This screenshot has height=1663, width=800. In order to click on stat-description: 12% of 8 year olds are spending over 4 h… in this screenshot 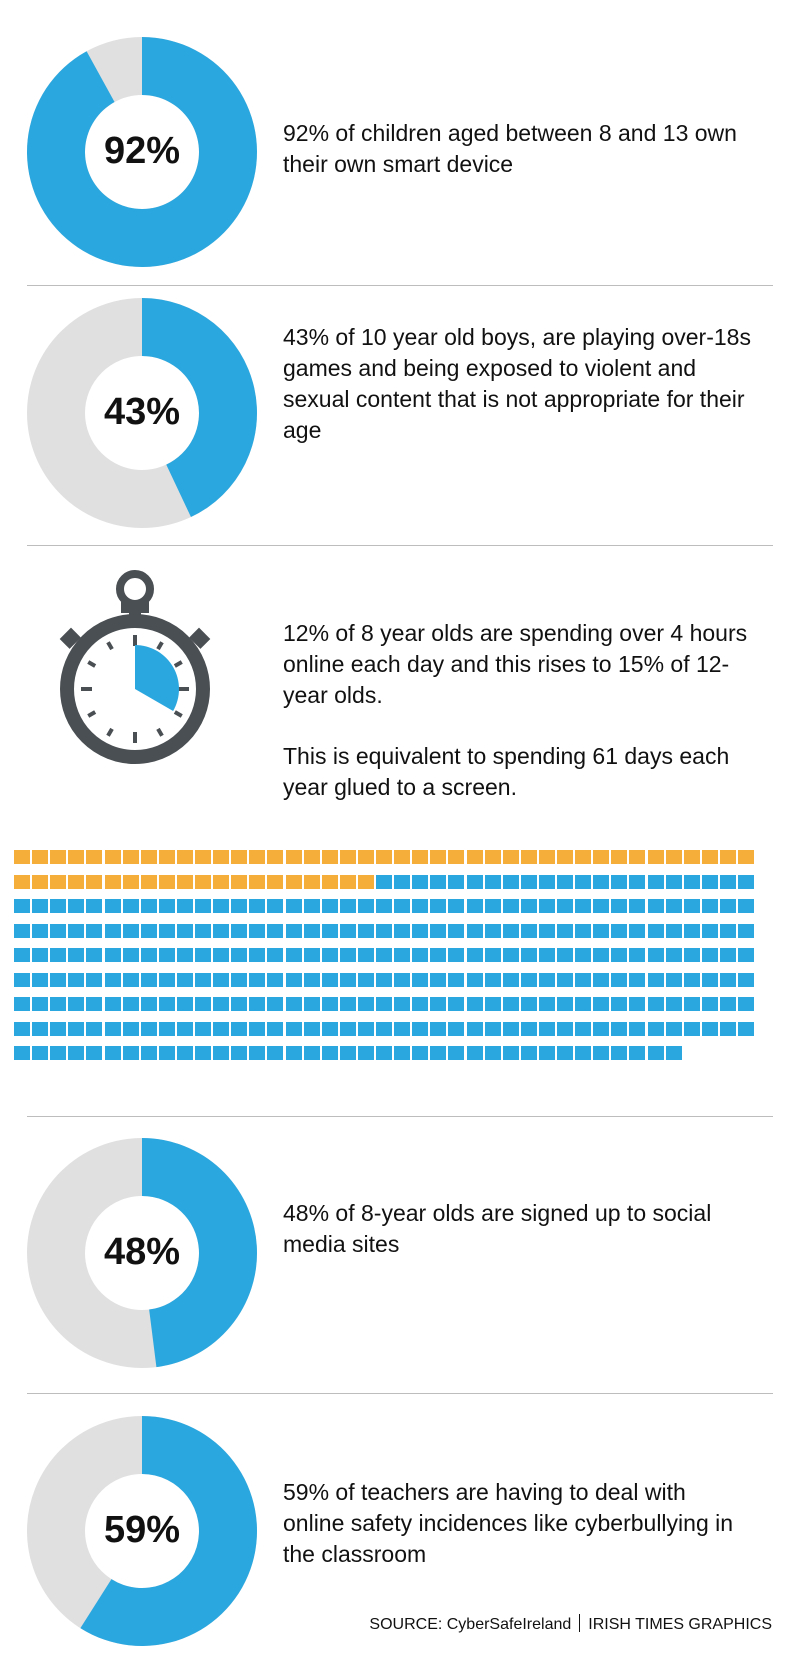, I will do `click(515, 664)`.